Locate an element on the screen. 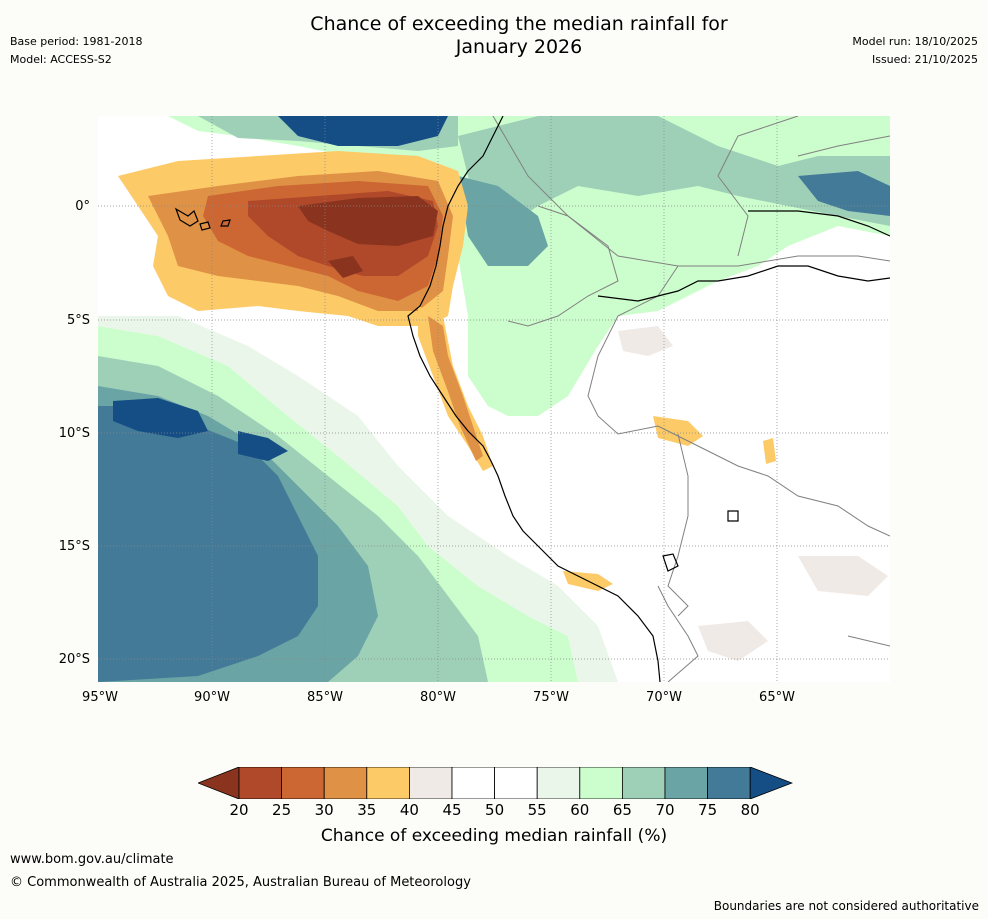 This screenshot has width=988, height=919. colorbar-label: Chance of exceeding median rainfall (%) is located at coordinates (494, 836).